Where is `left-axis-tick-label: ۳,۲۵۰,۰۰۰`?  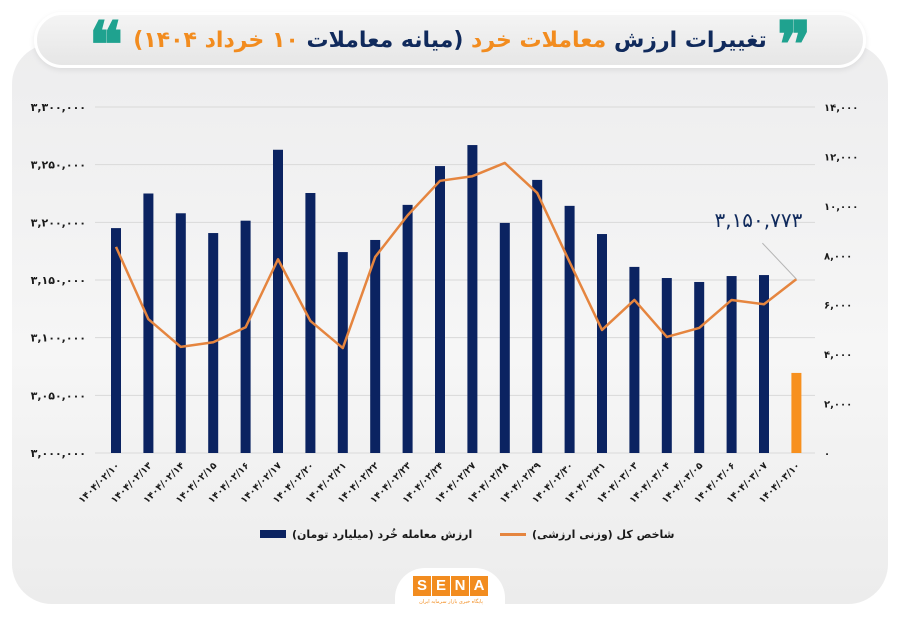
left-axis-tick-label: ۳,۲۵۰,۰۰۰ is located at coordinates (58, 165).